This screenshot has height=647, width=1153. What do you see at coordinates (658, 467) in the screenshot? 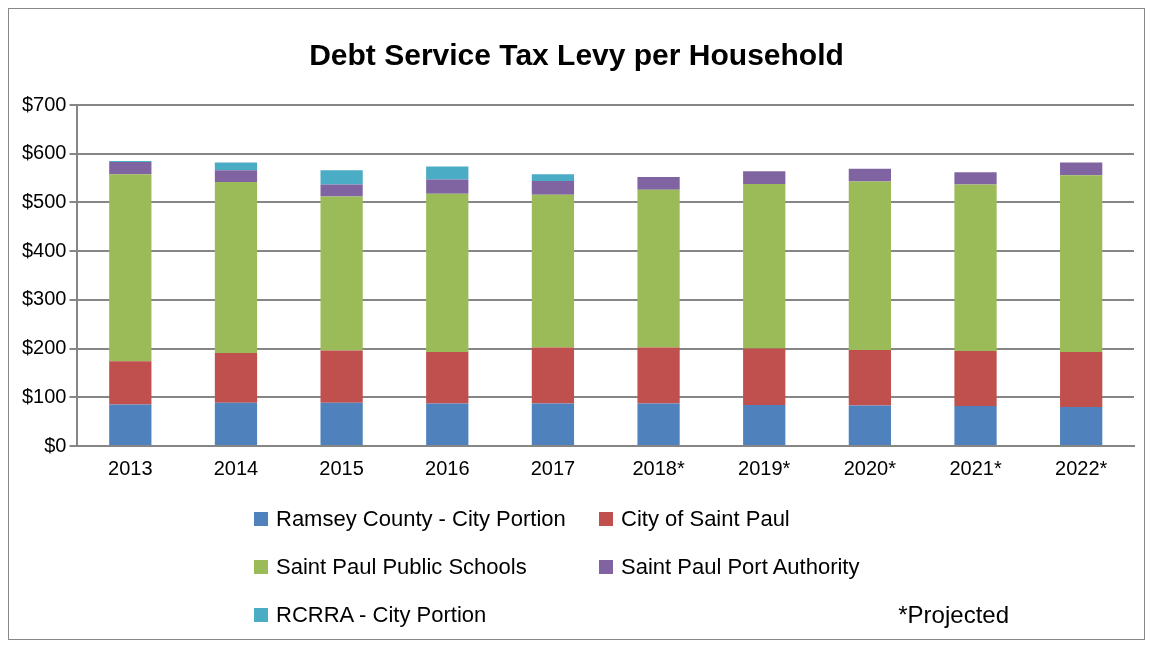
I see `x-tick-label: 2018*` at bounding box center [658, 467].